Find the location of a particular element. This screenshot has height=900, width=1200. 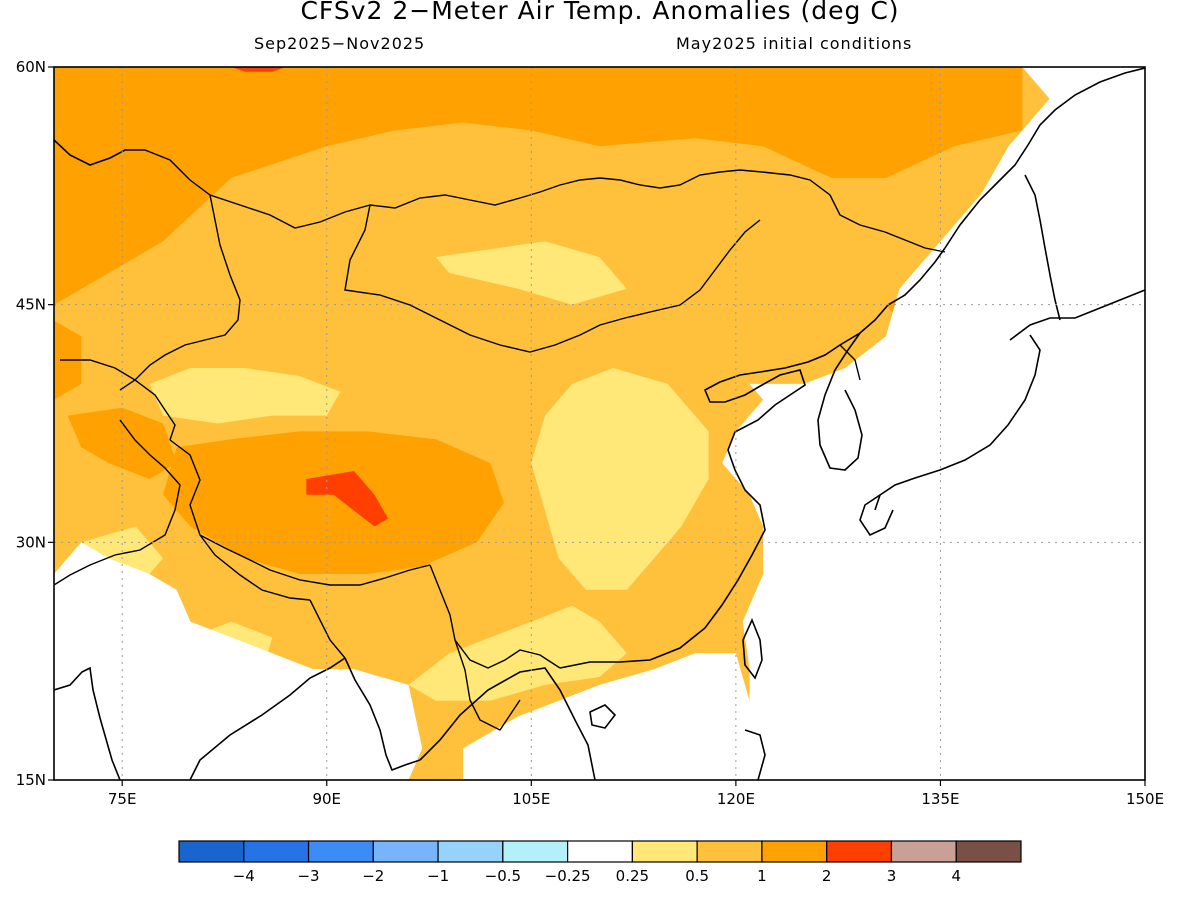

border-bangladesh is located at coordinates (327, 629).